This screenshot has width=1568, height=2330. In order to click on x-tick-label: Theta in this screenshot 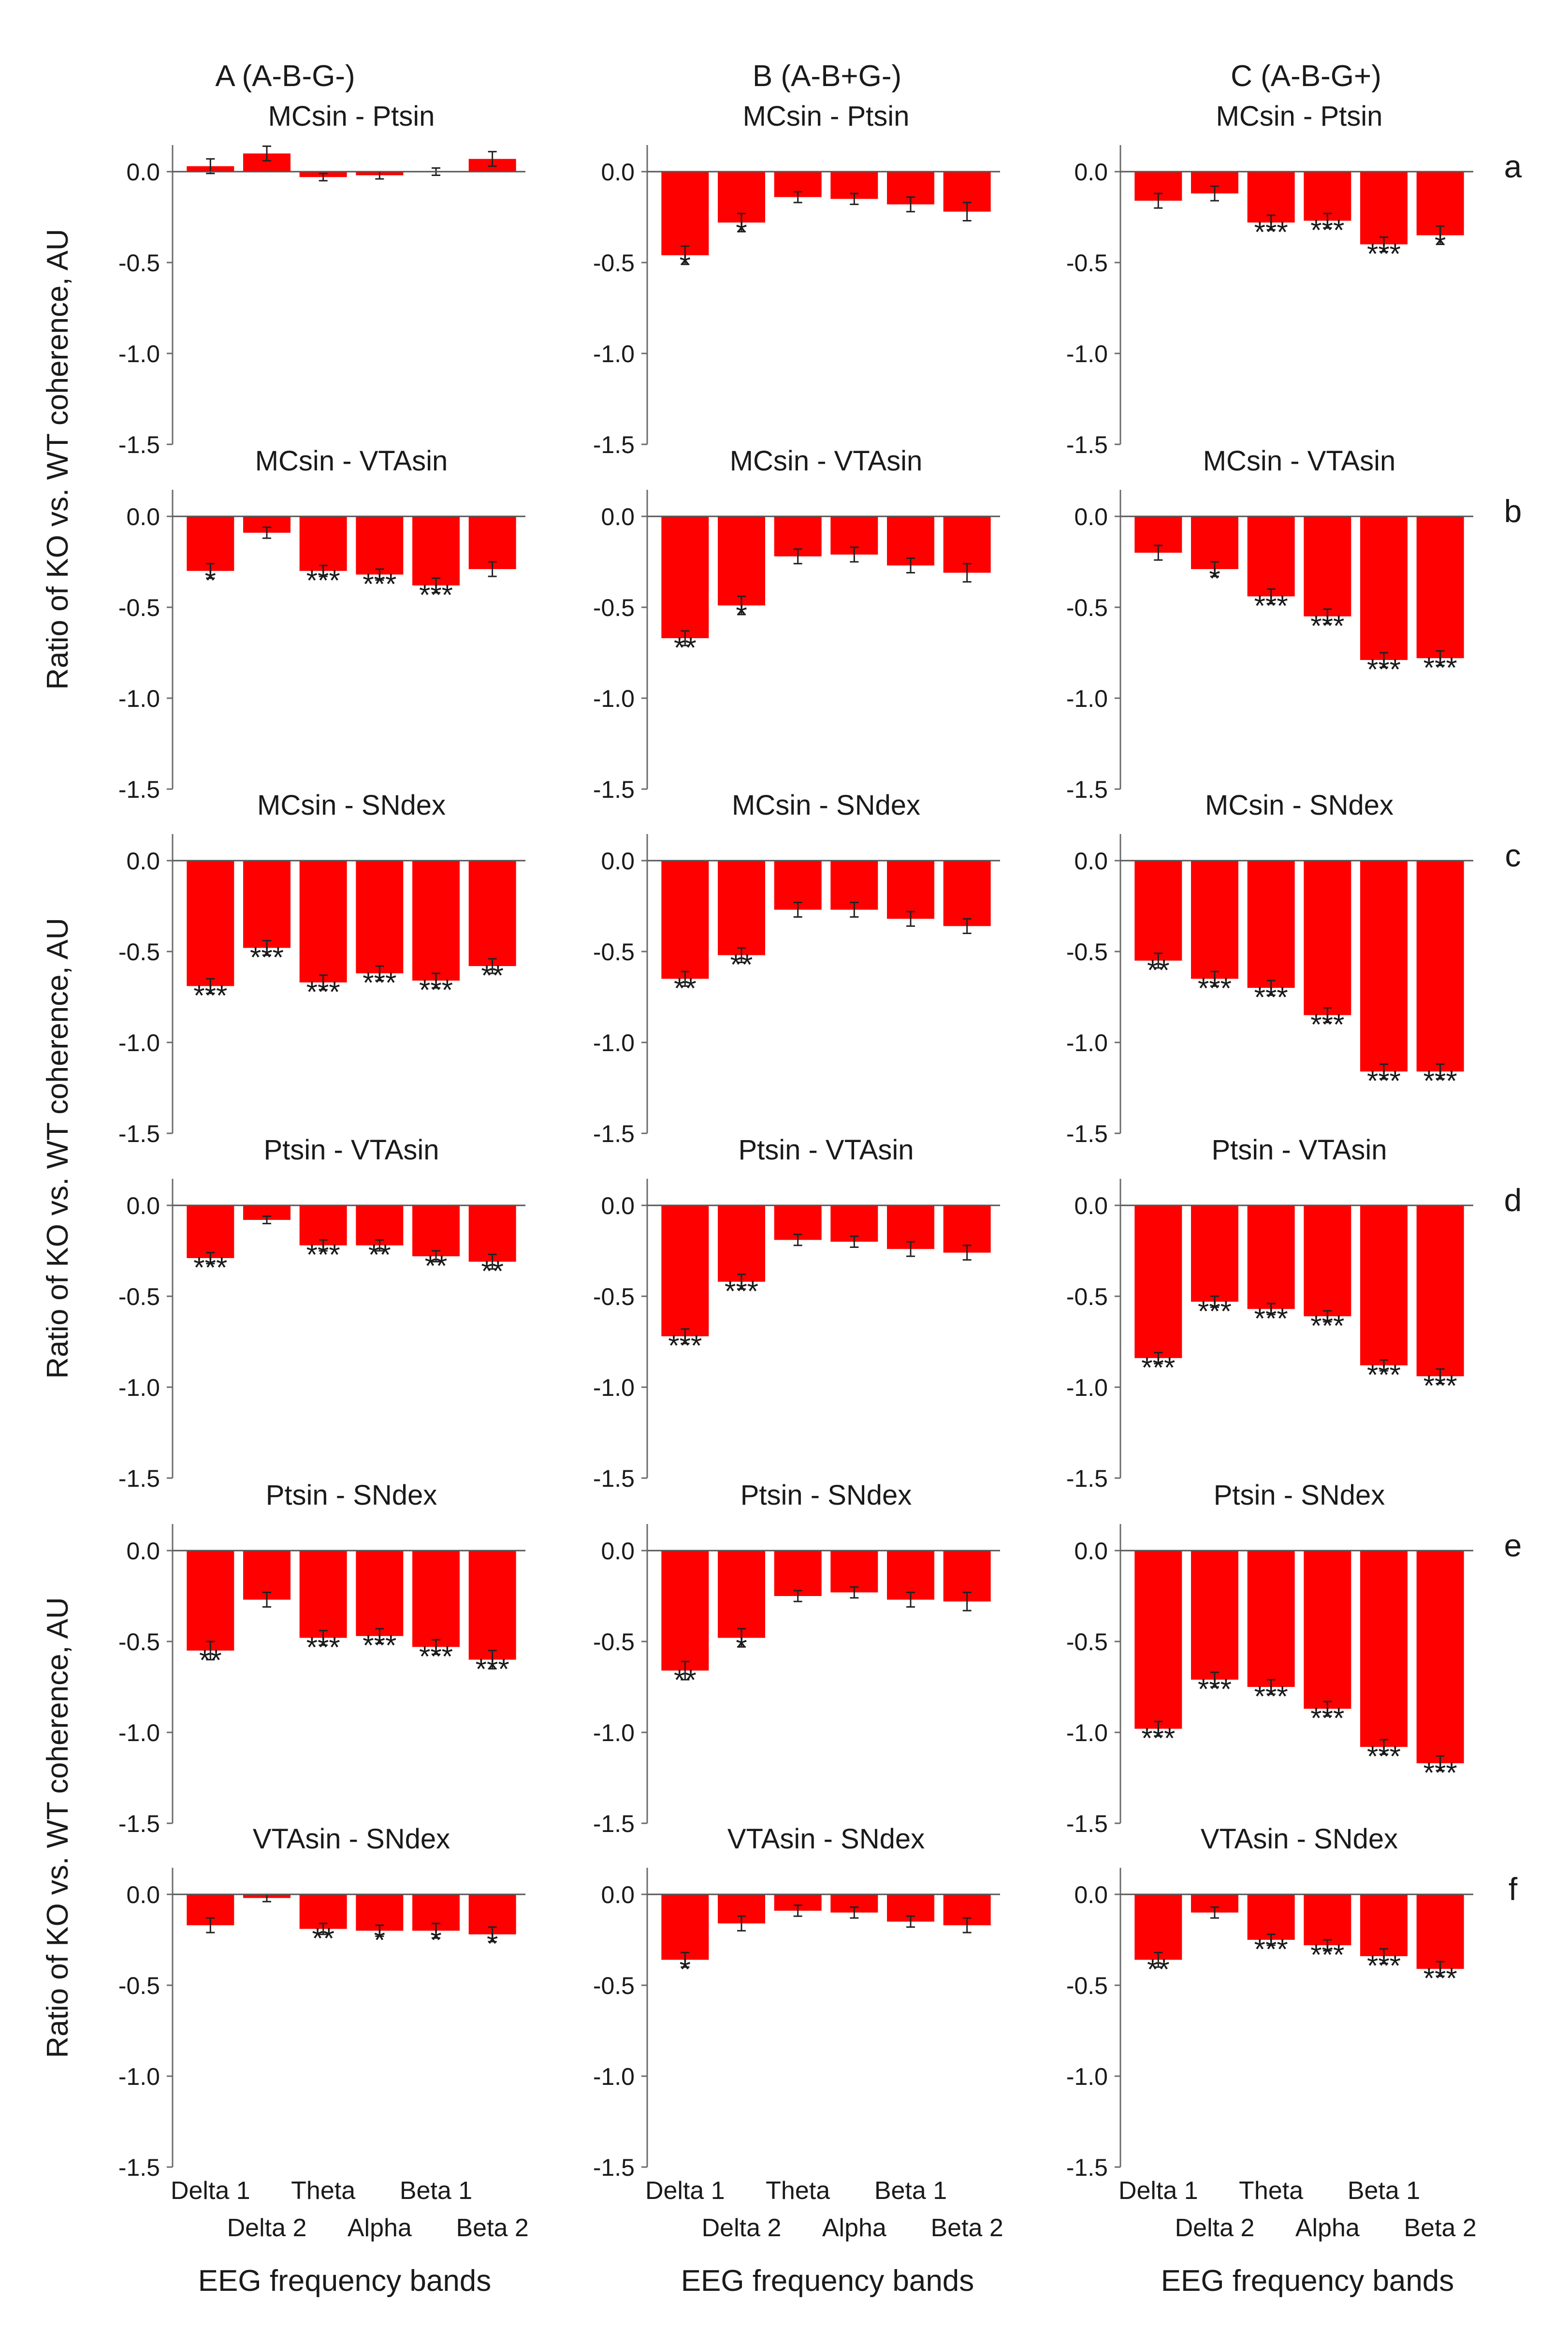, I will do `click(323, 2191)`.